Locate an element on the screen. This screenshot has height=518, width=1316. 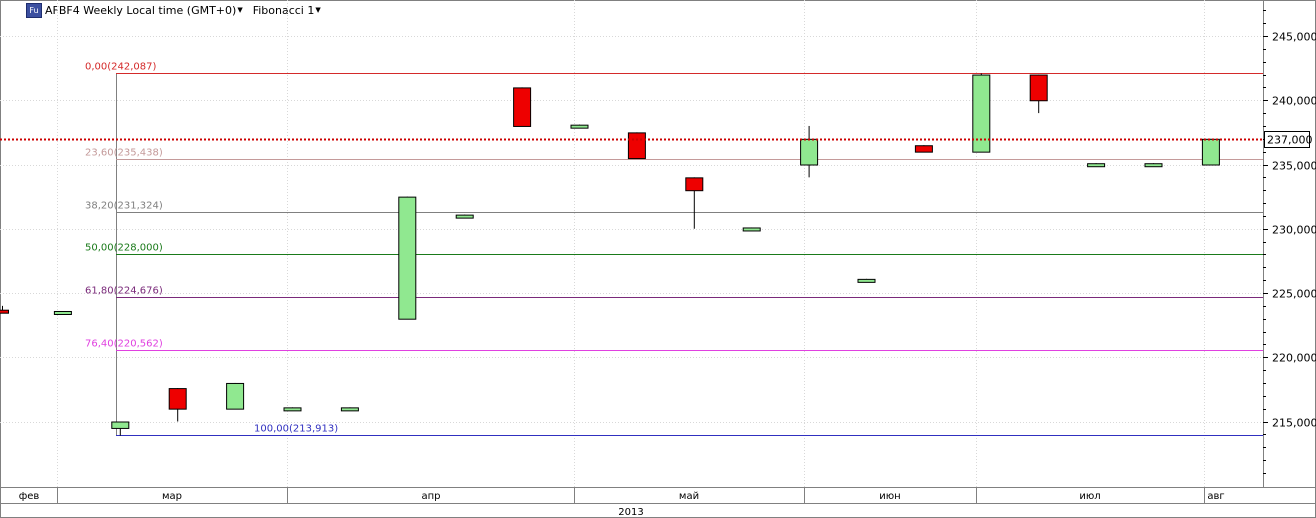
indicator-dropdown-icon: ▼ is located at coordinates (318, 10).